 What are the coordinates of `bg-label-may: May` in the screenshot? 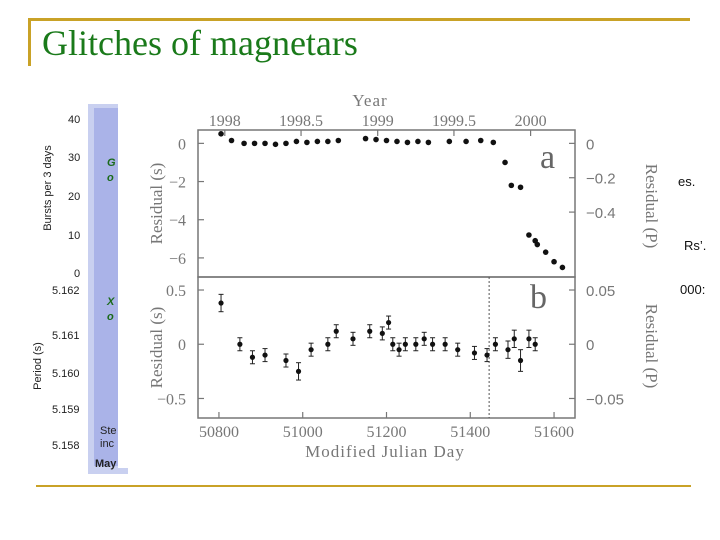 It's located at (106, 464).